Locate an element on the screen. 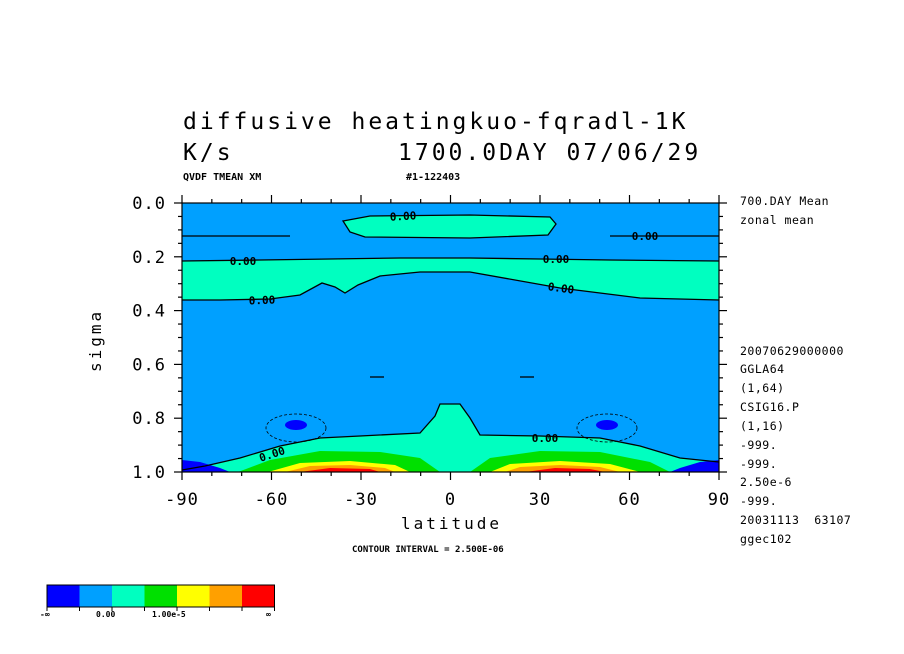  chart-title: diffusive heatingkuo-fqradl-1K is located at coordinates (436, 122).